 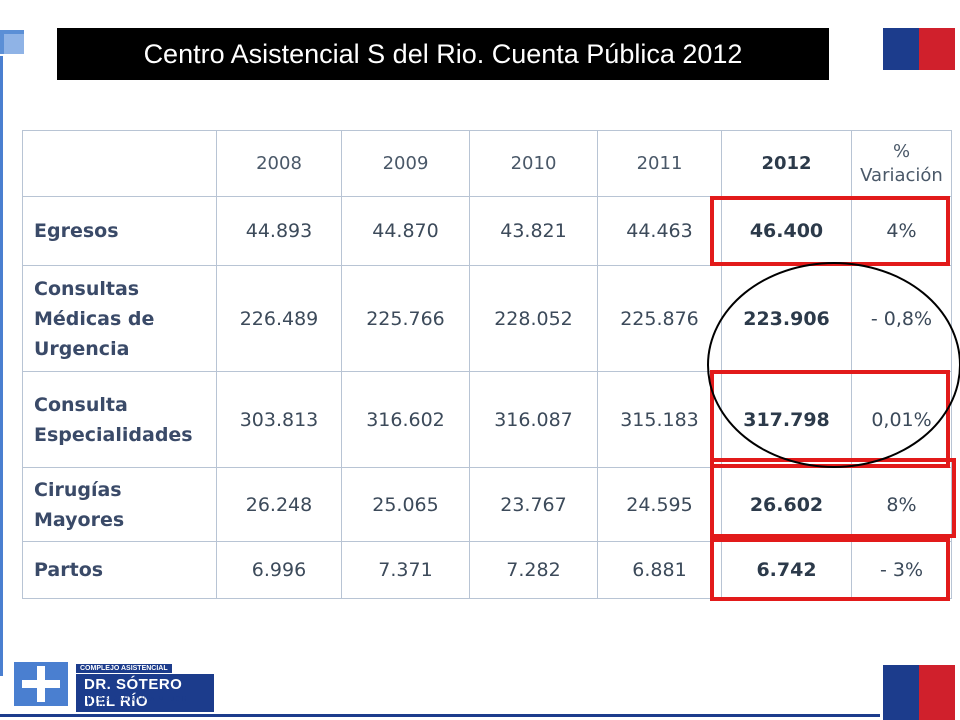 I want to click on table-cell: 303.813, so click(x=279, y=419).